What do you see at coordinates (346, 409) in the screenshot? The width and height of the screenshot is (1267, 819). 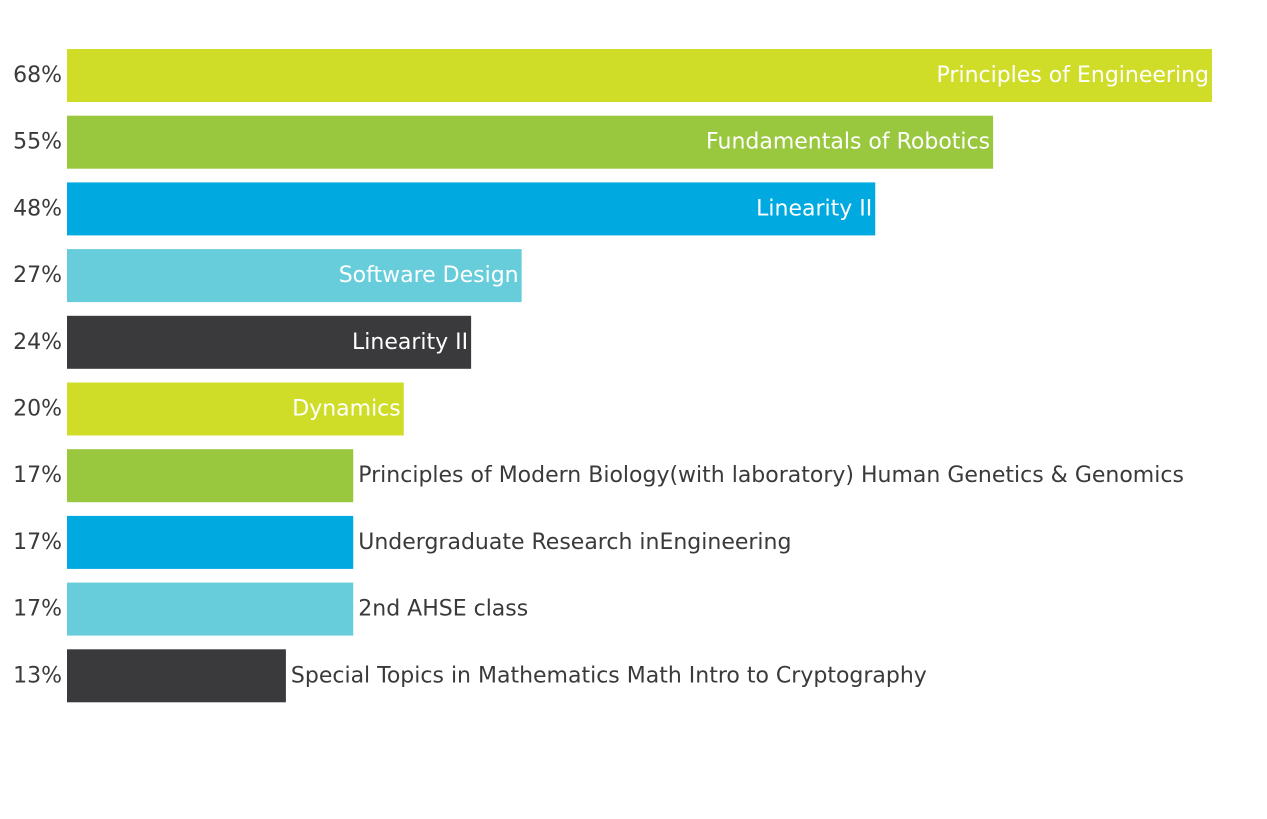 I see `category-label: Dynamics` at bounding box center [346, 409].